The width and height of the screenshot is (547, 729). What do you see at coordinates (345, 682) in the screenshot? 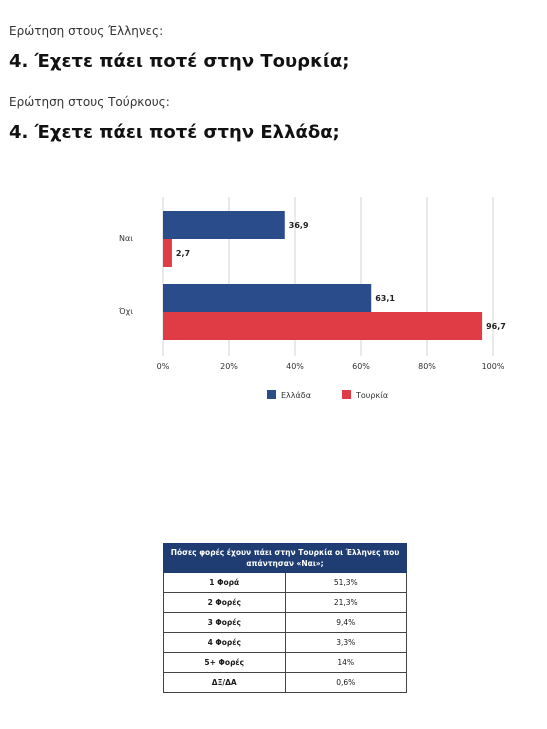
I see `row-value: 0,6%` at bounding box center [345, 682].